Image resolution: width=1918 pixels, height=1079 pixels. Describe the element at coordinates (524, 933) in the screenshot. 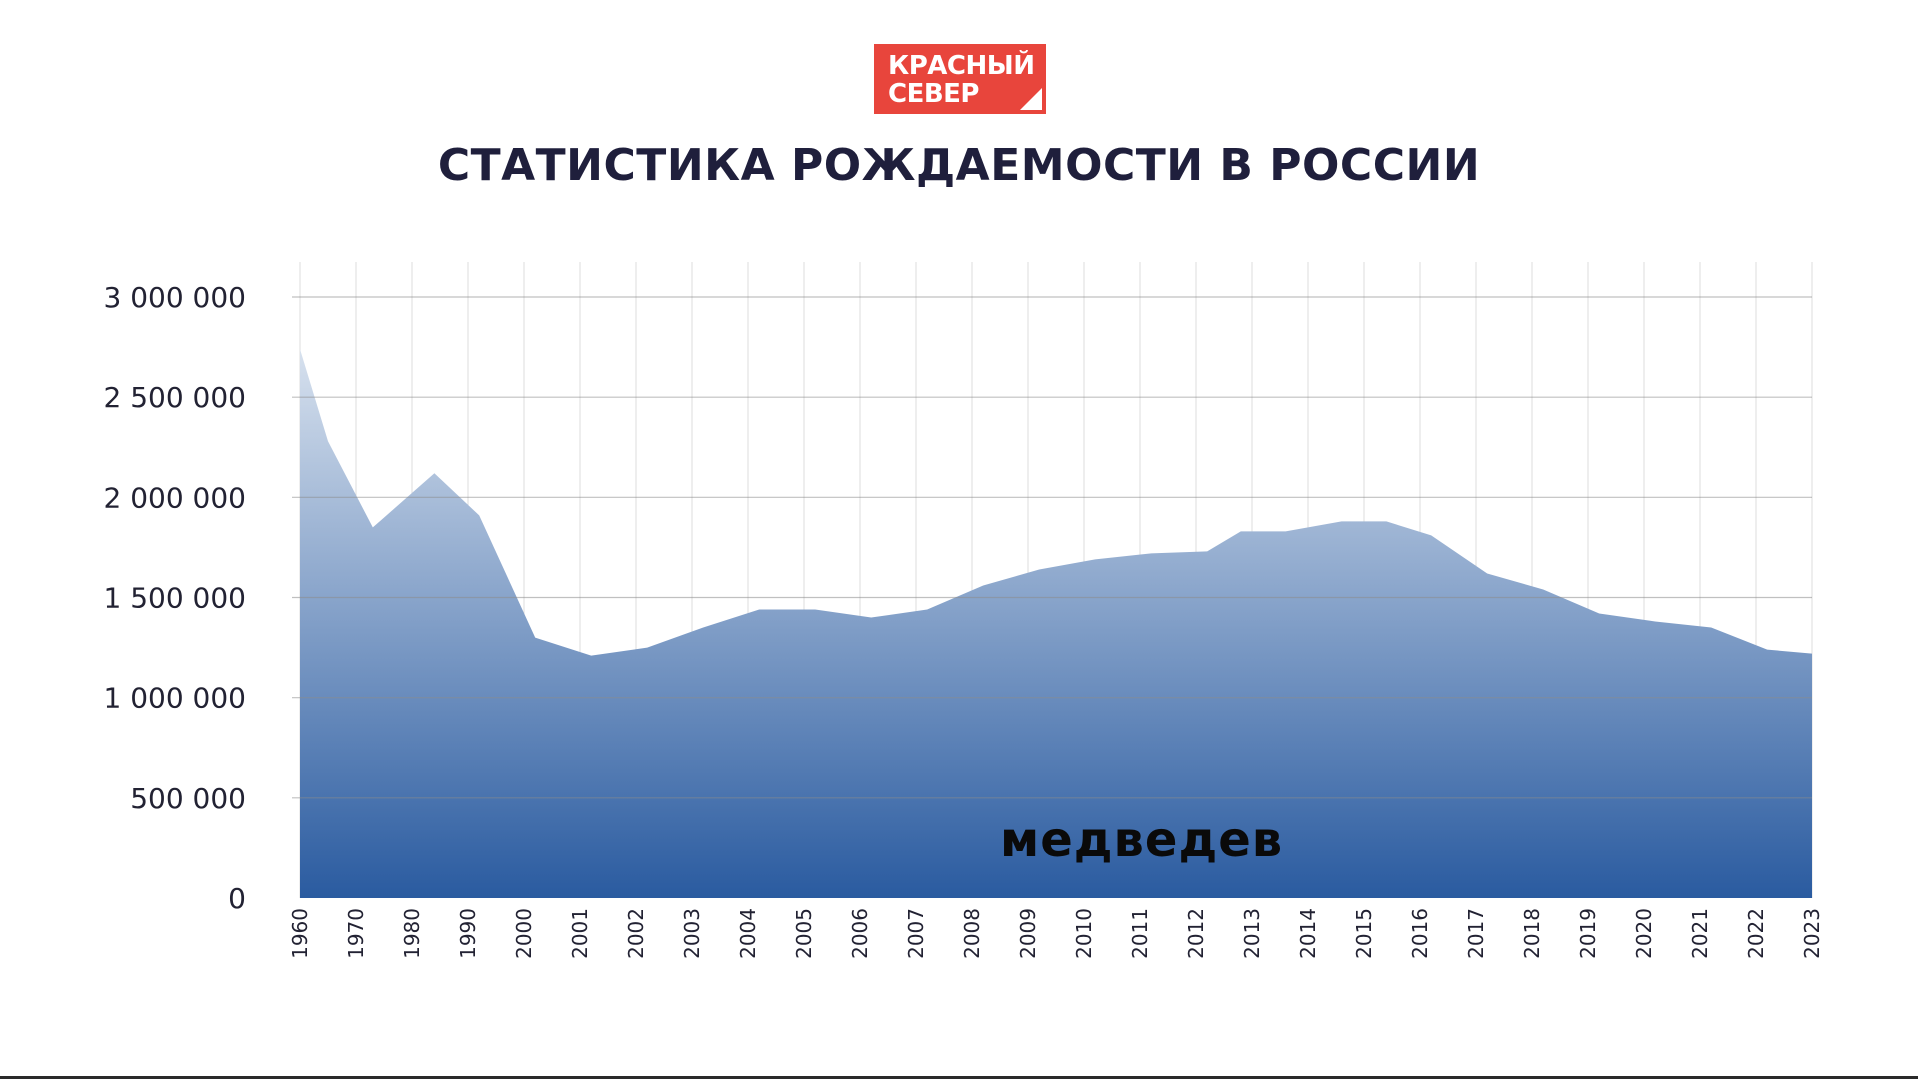

I see `x-tick-label: 2000` at that location.